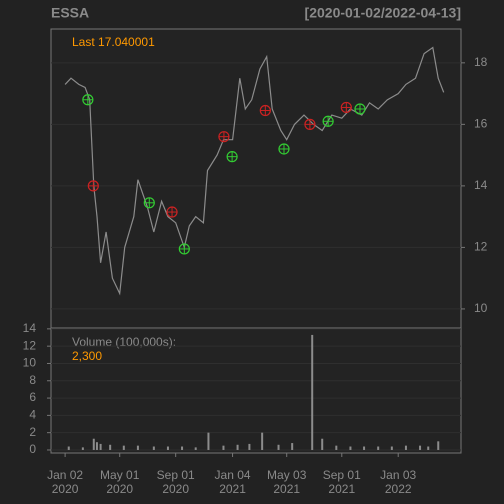 The image size is (504, 504). Describe the element at coordinates (32, 449) in the screenshot. I see `y-tick-label: 0` at that location.